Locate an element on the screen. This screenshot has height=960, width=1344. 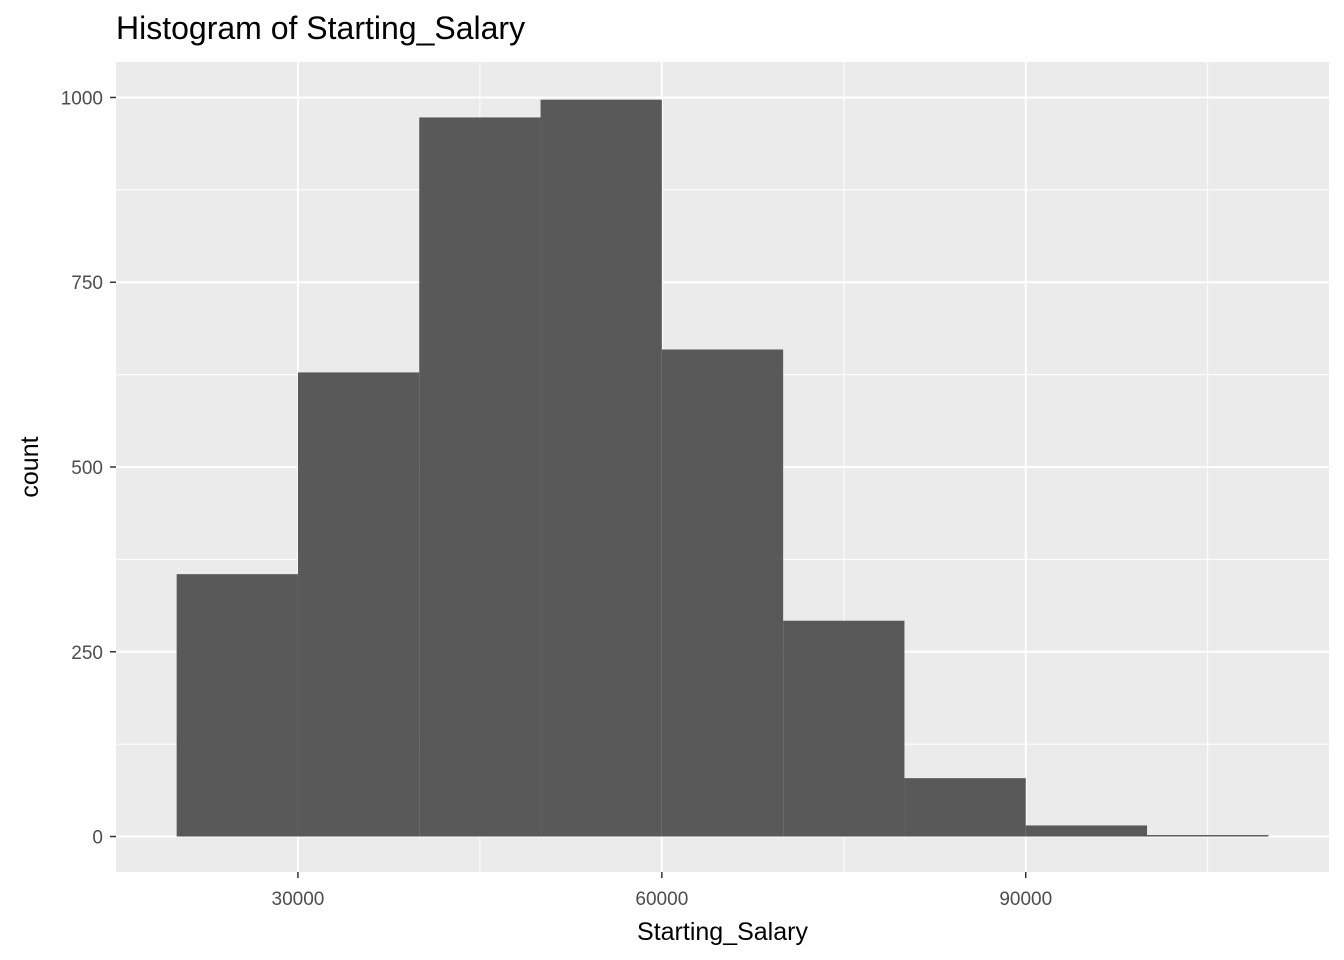
y-axis-ticks: 0 250 500 750 1000 is located at coordinates (88, 468).